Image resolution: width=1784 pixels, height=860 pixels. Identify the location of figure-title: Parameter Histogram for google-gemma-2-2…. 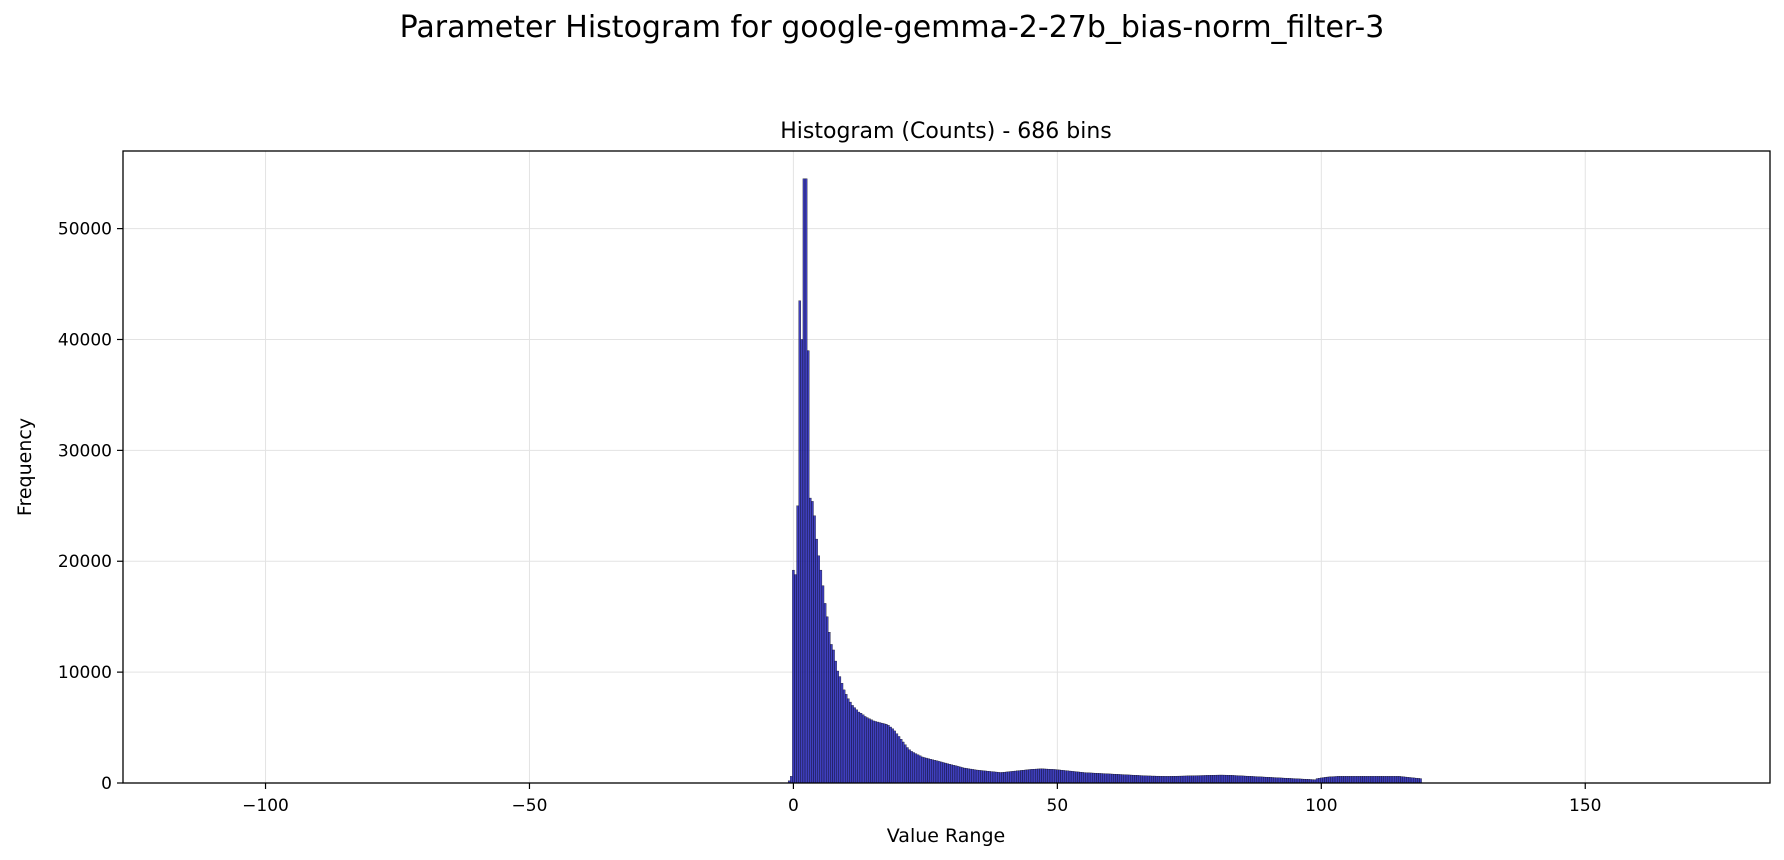
(892, 27).